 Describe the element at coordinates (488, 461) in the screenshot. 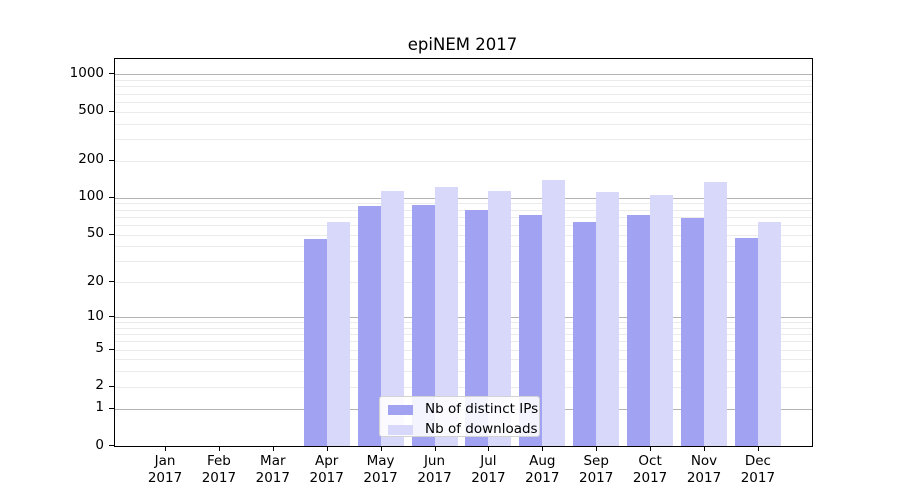

I see `x-tick-label-month: Jul` at that location.